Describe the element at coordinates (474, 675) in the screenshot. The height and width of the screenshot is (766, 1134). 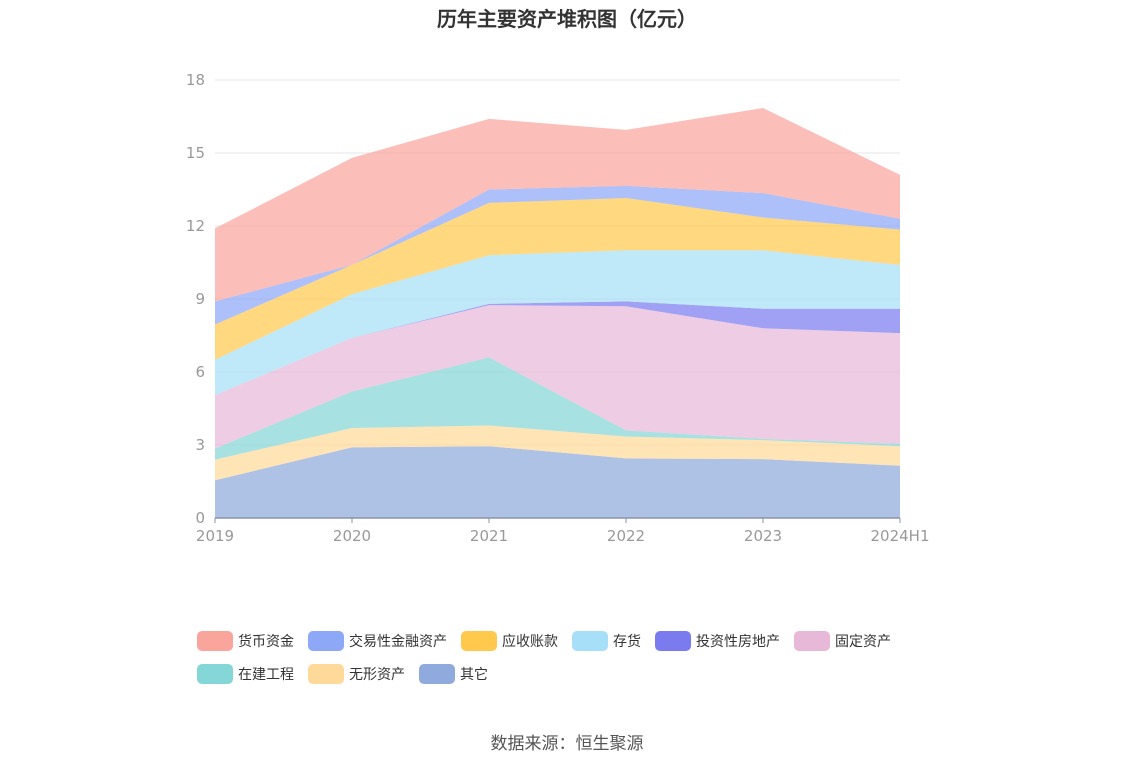
I see `legend-label: 其它` at that location.